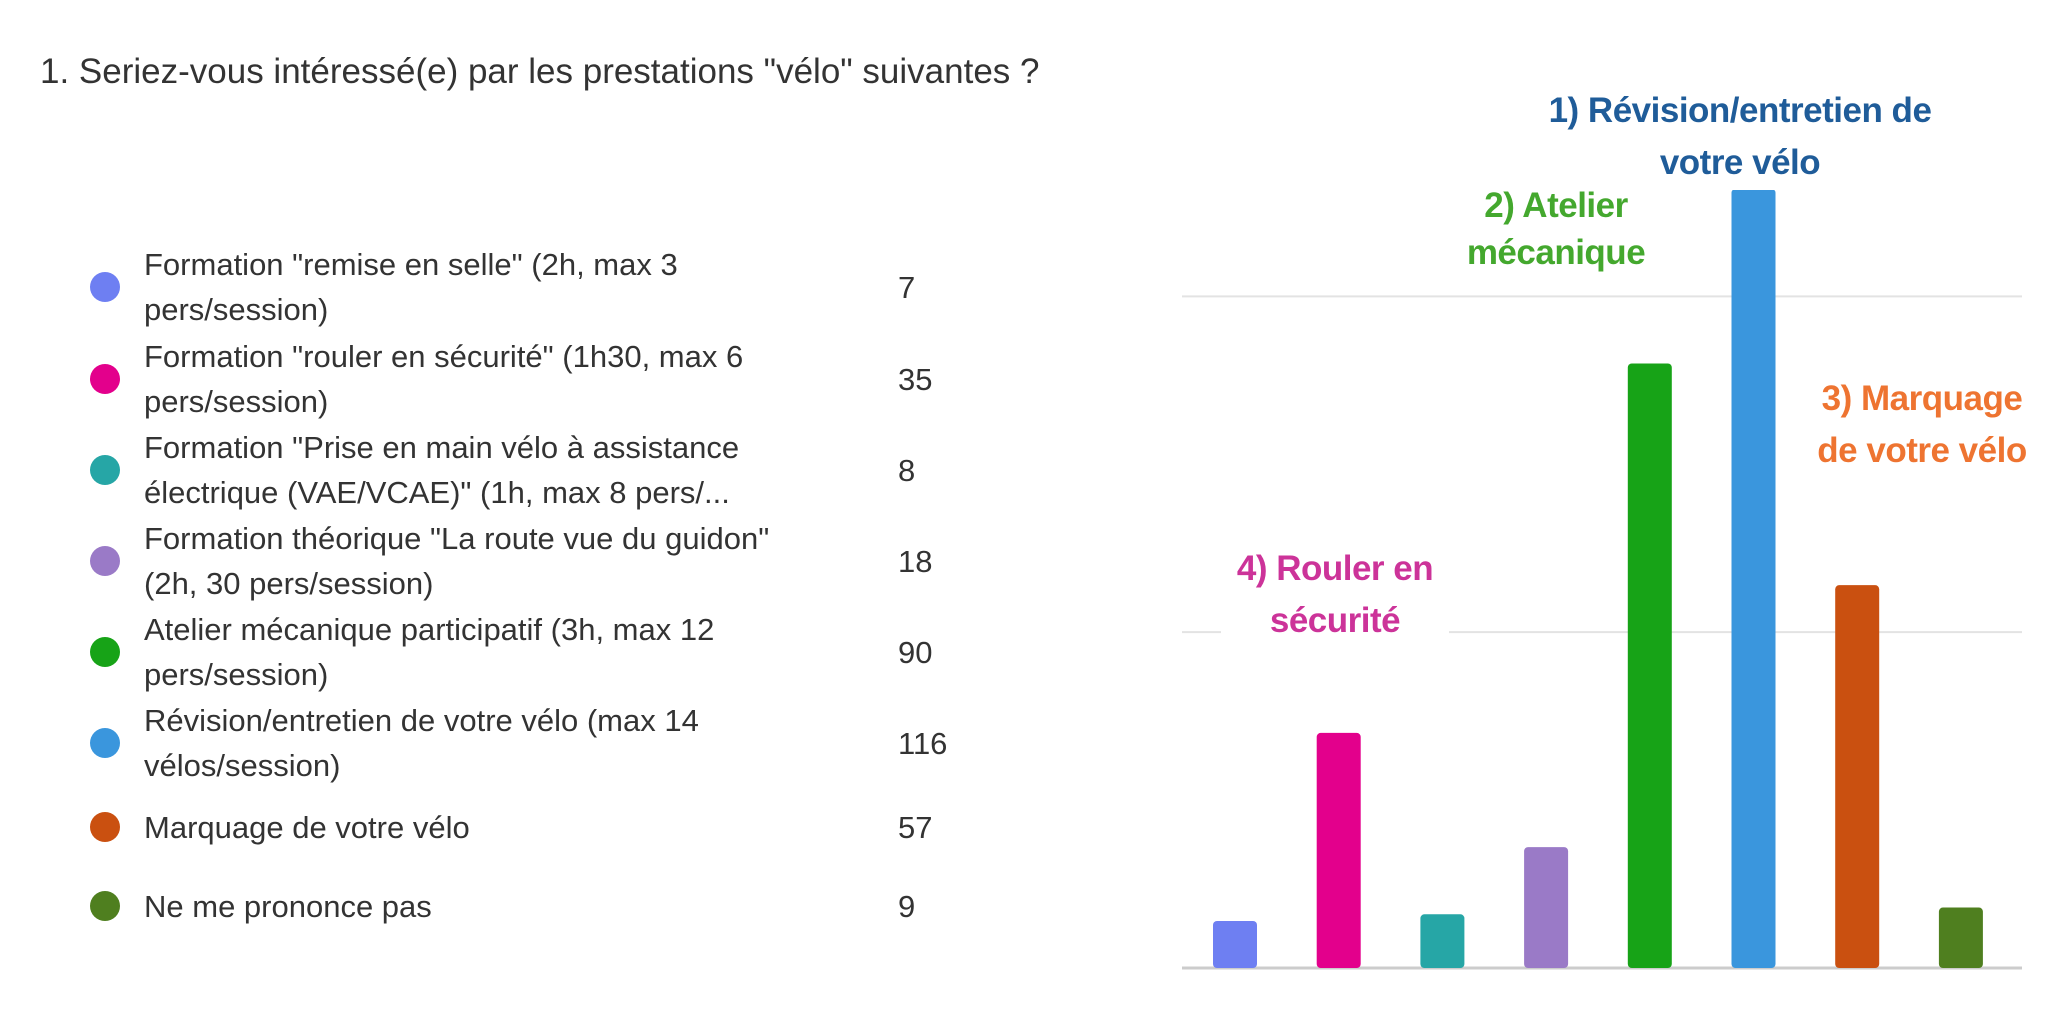 The height and width of the screenshot is (1024, 2054). Describe the element at coordinates (288, 906) in the screenshot. I see `legend-label: Ne me prononce pas` at that location.